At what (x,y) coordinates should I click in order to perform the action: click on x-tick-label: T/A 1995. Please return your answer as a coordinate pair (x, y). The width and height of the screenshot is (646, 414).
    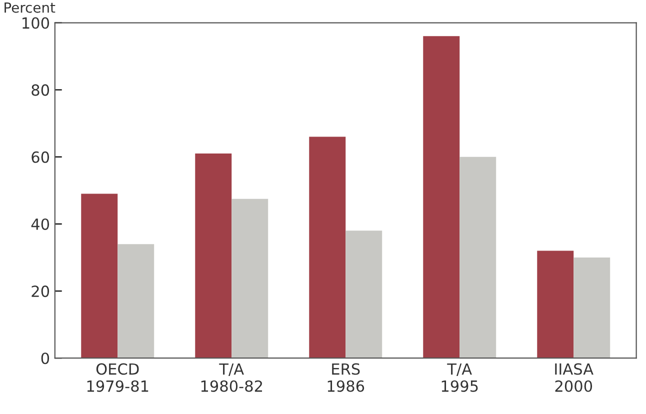
    Looking at the image, I should click on (460, 377).